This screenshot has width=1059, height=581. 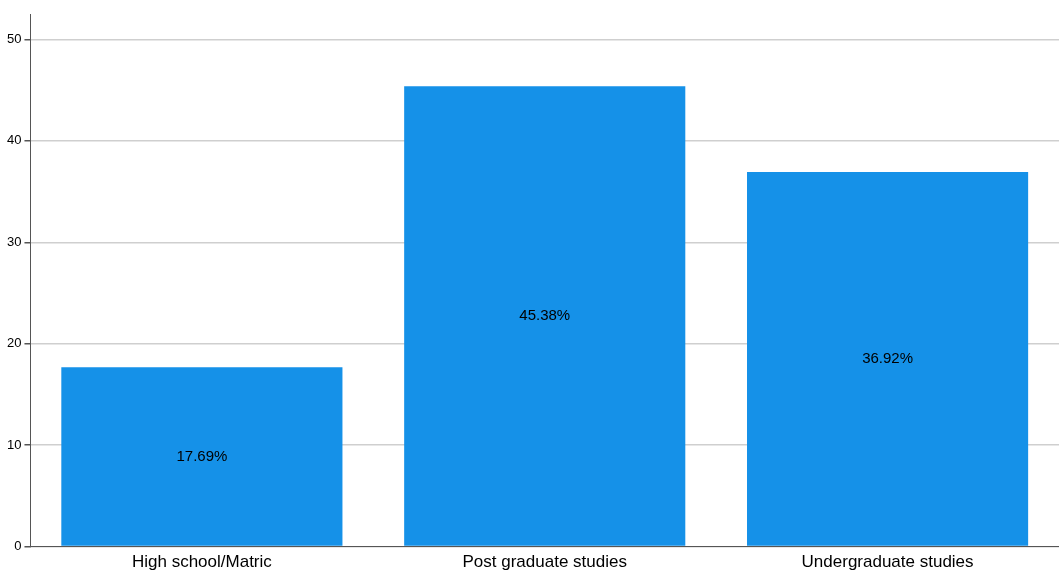 I want to click on y-tick-label: 0, so click(x=18, y=546).